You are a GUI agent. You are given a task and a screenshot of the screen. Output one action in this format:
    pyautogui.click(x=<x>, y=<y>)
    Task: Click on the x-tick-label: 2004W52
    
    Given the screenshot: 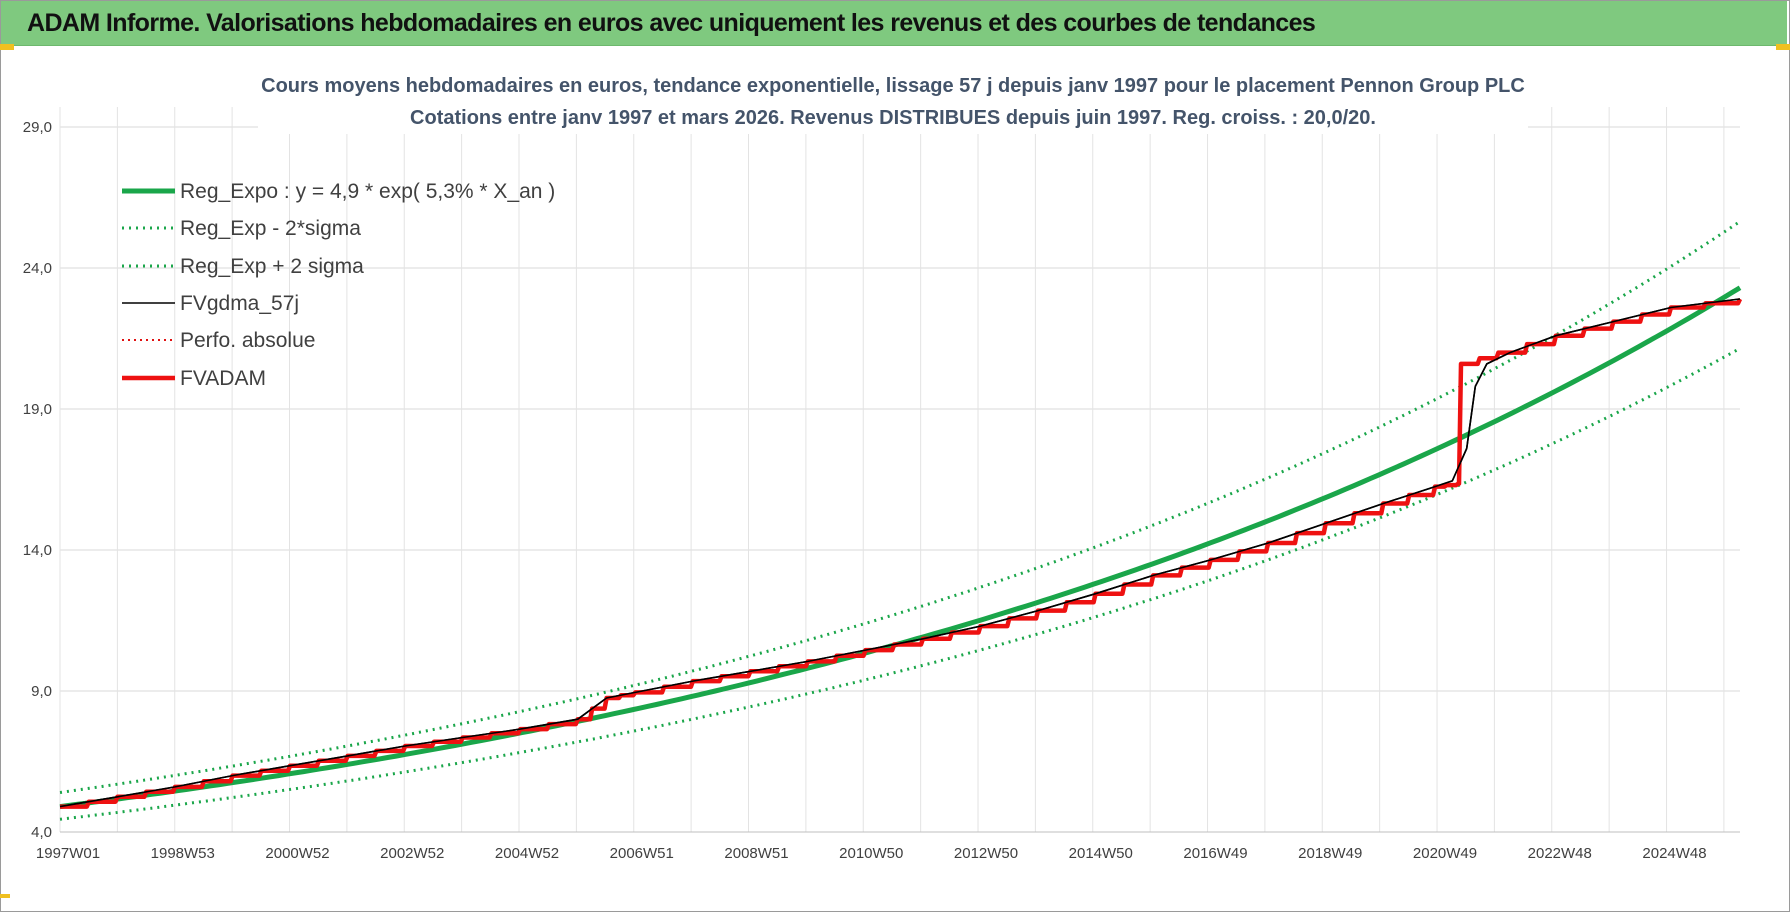 What is the action you would take?
    pyautogui.click(x=527, y=853)
    